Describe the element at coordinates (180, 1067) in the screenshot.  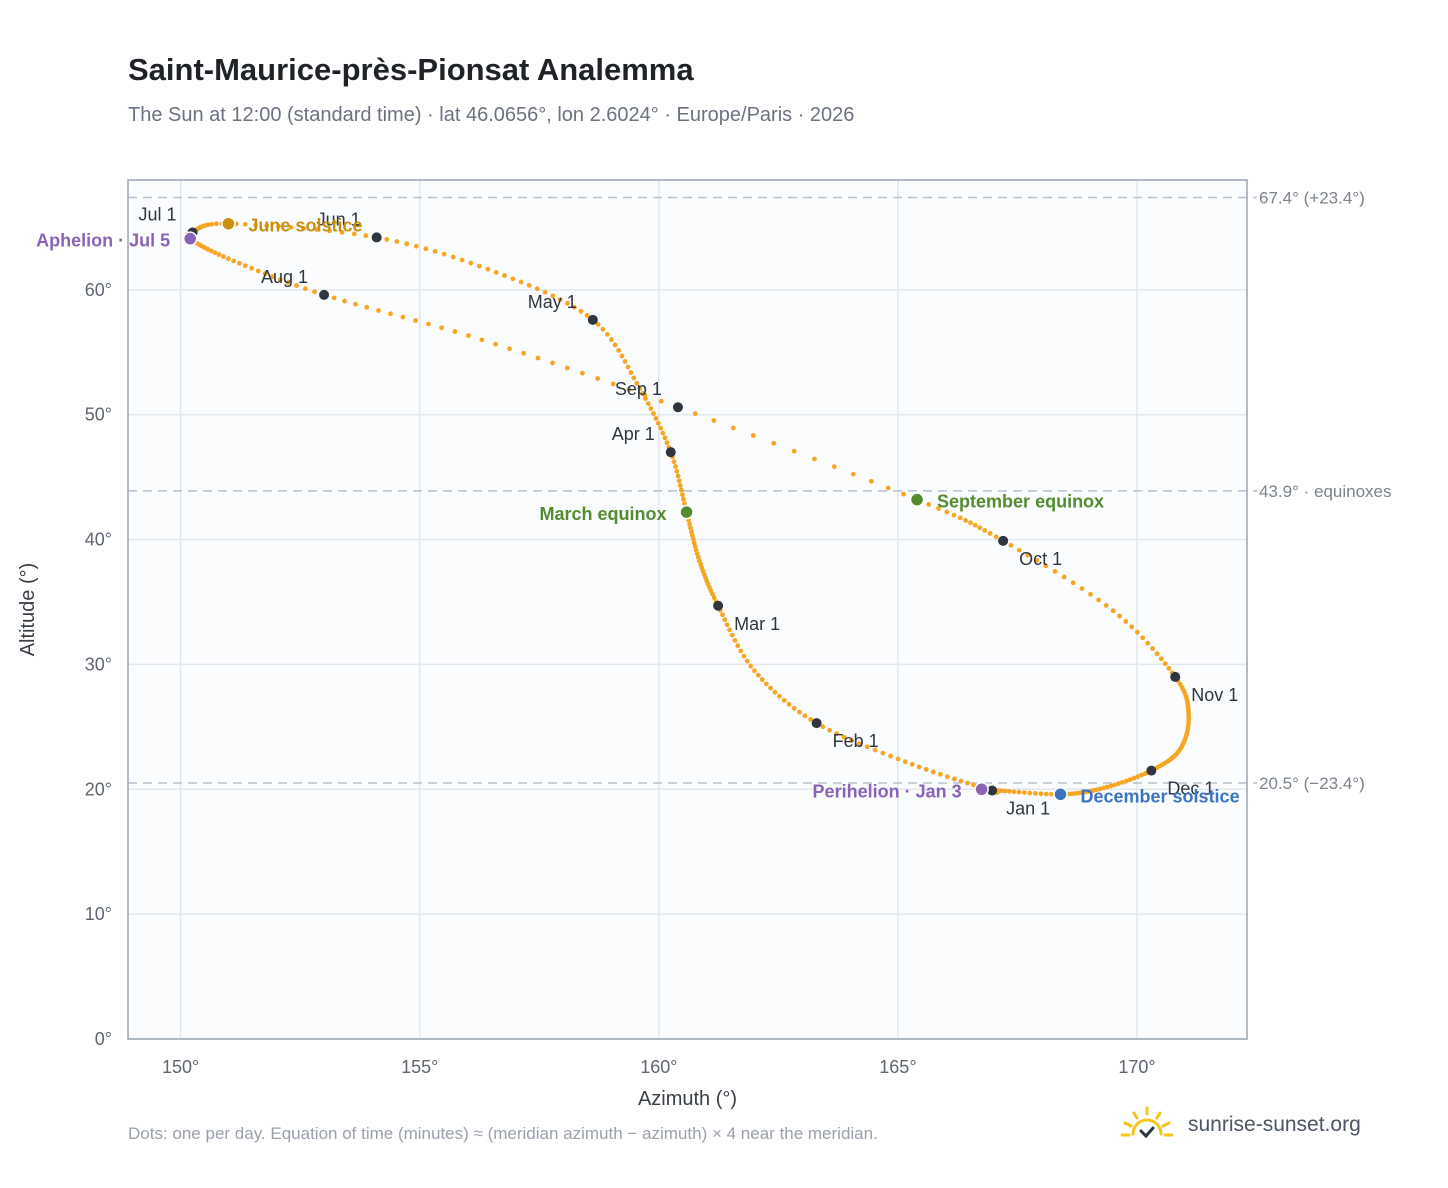
I see `x-tick-label: 150°` at that location.